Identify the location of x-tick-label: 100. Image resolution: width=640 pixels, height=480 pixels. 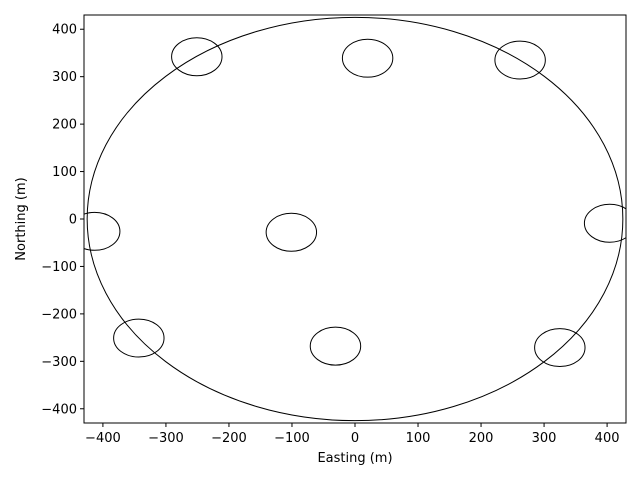
(418, 438).